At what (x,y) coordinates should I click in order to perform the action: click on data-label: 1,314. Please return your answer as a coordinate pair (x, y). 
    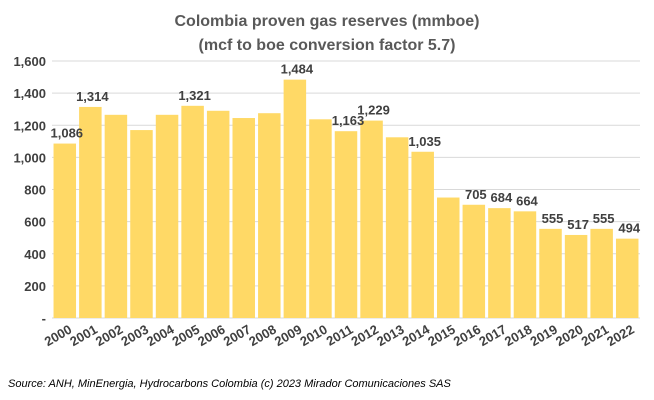
    Looking at the image, I should click on (92, 96).